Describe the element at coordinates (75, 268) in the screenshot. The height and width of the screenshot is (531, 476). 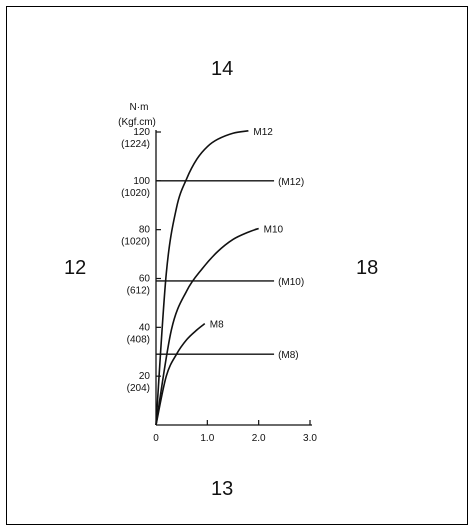
I see `label-left: 12` at that location.